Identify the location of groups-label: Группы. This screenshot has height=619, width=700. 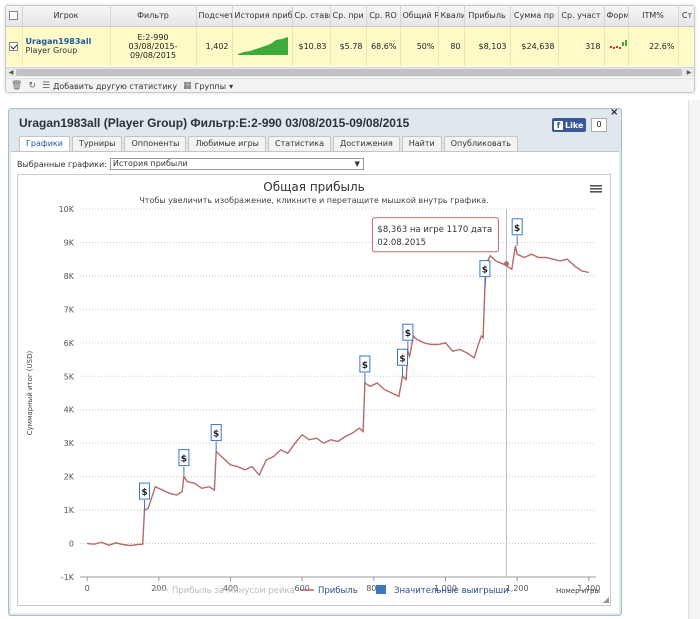
(210, 86).